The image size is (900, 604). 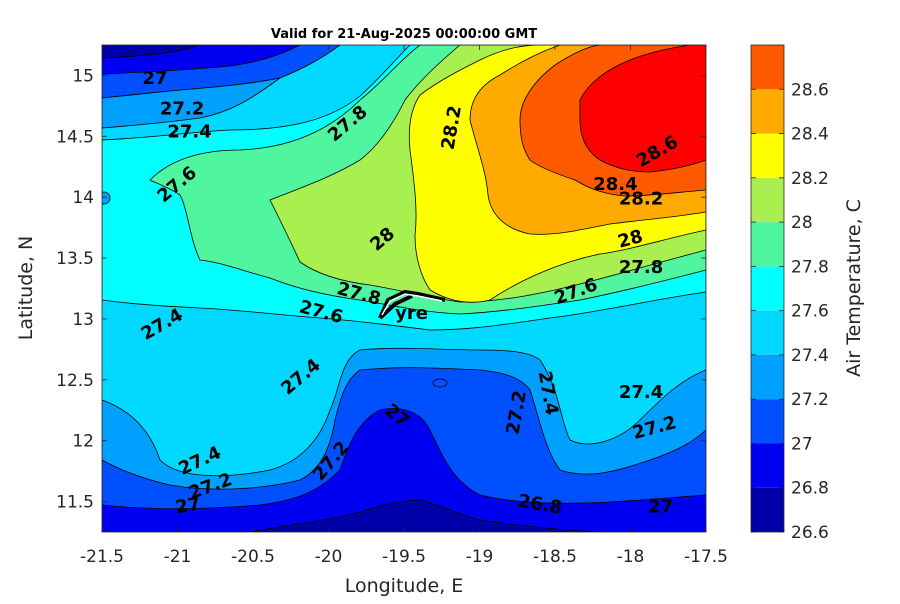 I want to click on y-tick-label: 14, so click(x=83, y=198).